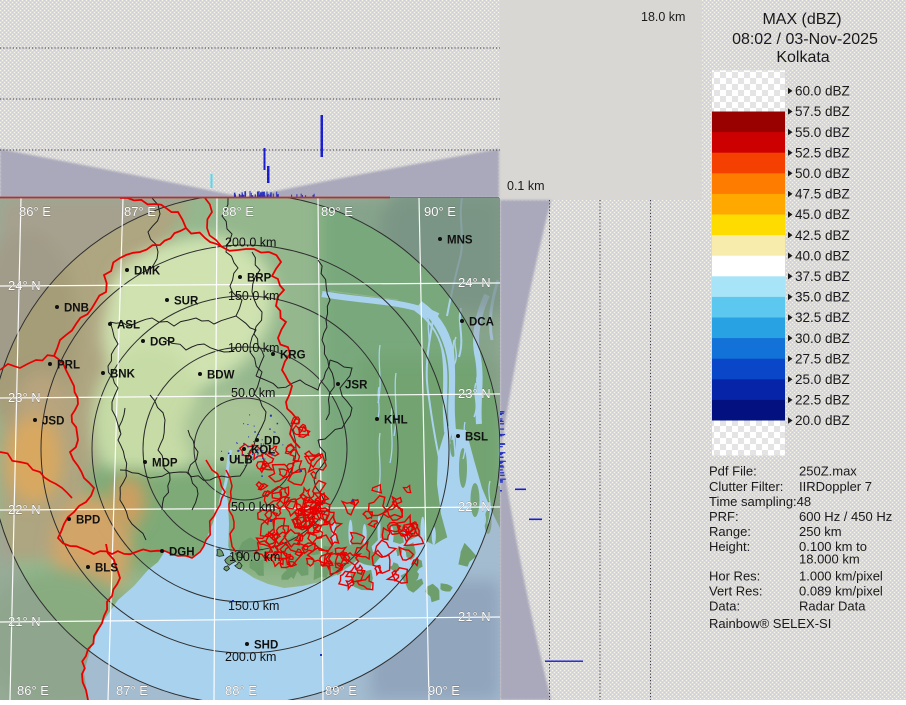 The image size is (906, 705). Describe the element at coordinates (734, 576) in the screenshot. I see `svg-text: Hor Res:` at that location.